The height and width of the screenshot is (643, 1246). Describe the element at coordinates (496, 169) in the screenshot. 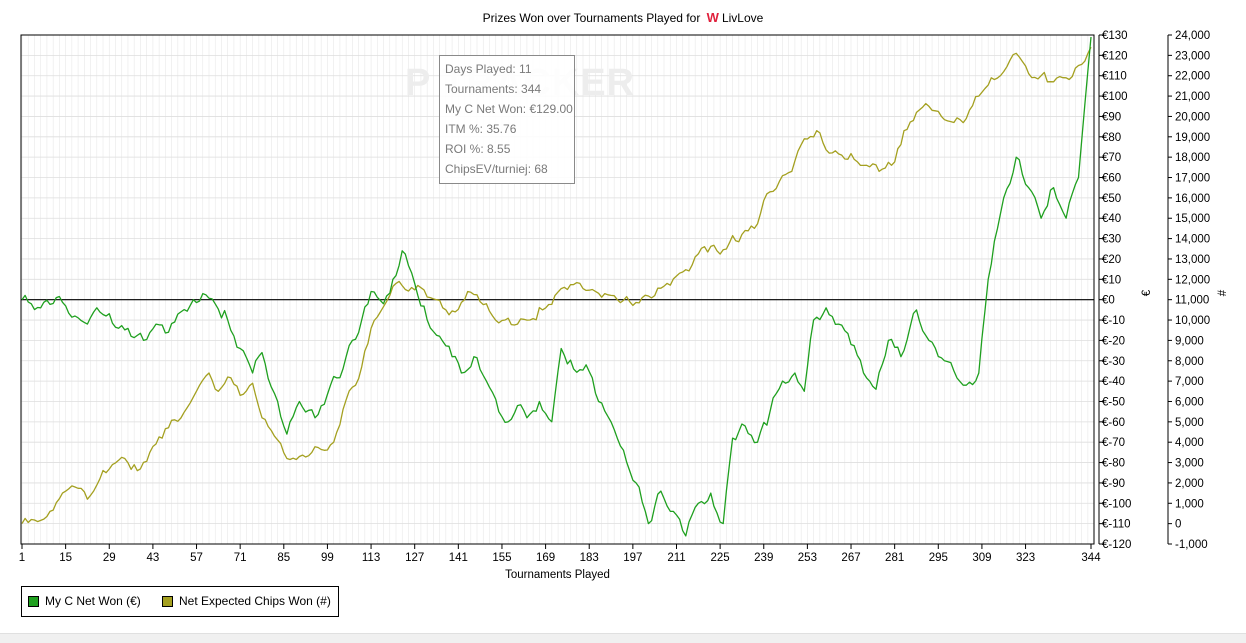

I see `tooltip-chipsev: ChipsEV/turniej: 68` at that location.